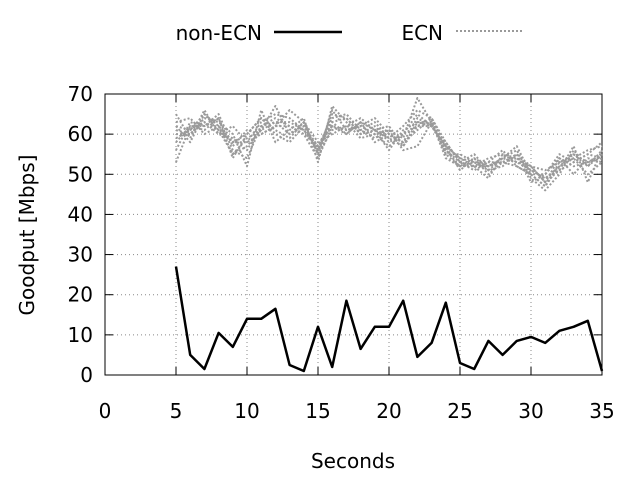 Image resolution: width=640 pixels, height=480 pixels. Describe the element at coordinates (422, 33) in the screenshot. I see `legend-label-ecn: ECN` at that location.